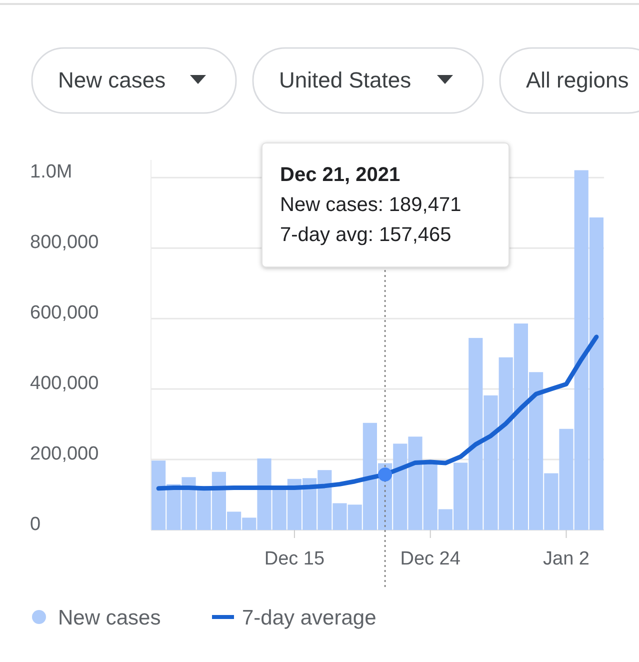  Describe the element at coordinates (368, 80) in the screenshot. I see `dropdown-button: United States` at that location.